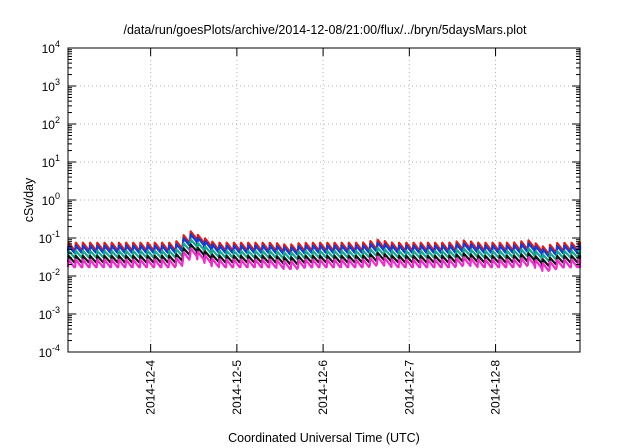  I want to click on y-tick-exponent: -3, so click(56, 310).